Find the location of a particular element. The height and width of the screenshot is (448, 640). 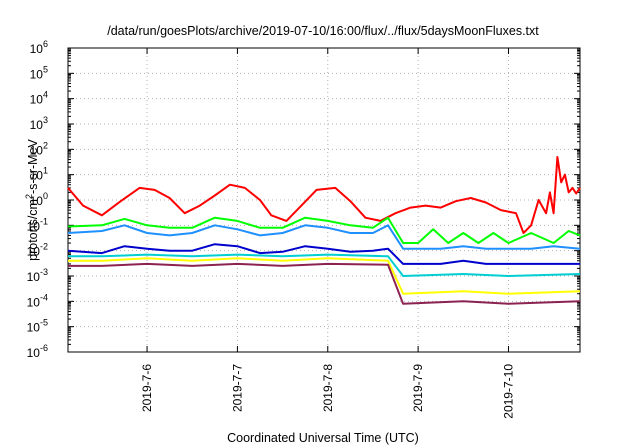

y-tick-label: 10⁻³ is located at coordinates (37, 275).